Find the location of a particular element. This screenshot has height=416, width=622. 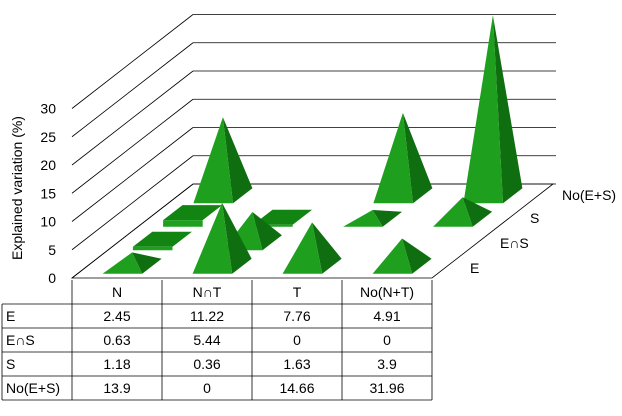

table-cell: 5.44 is located at coordinates (206, 340).